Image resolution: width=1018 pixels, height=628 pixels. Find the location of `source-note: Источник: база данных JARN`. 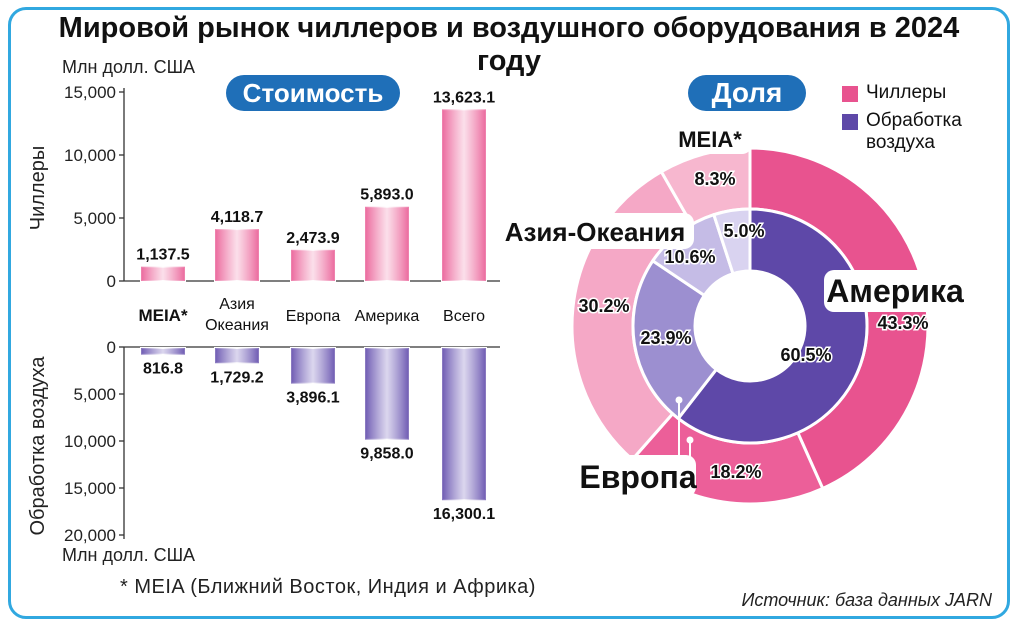

source-note: Источник: база данных JARN is located at coordinates (866, 600).